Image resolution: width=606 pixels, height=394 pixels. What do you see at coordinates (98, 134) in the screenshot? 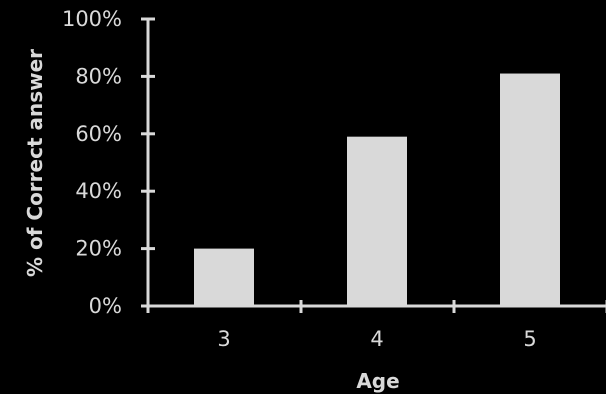
I see `y-tick-label: 60%` at bounding box center [98, 134].